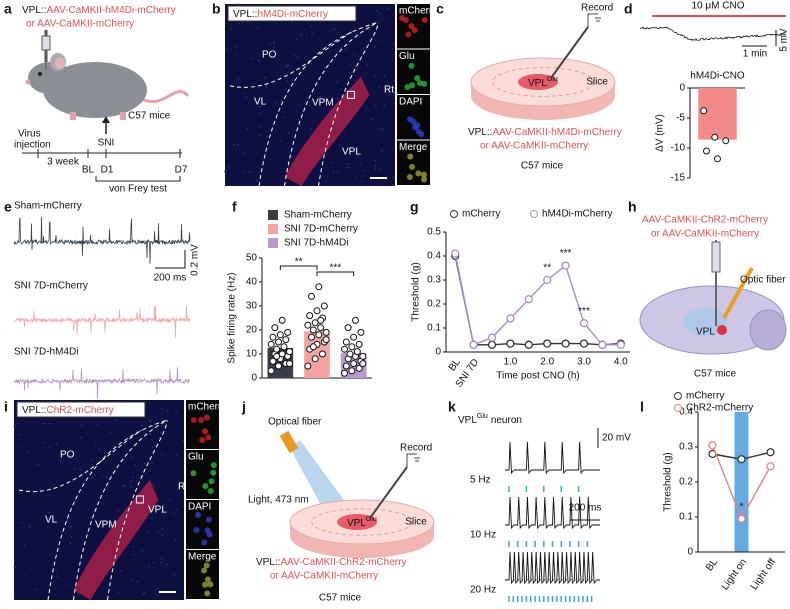 This screenshot has height=609, width=790. I want to click on channel-label: Merge, so click(413, 147).